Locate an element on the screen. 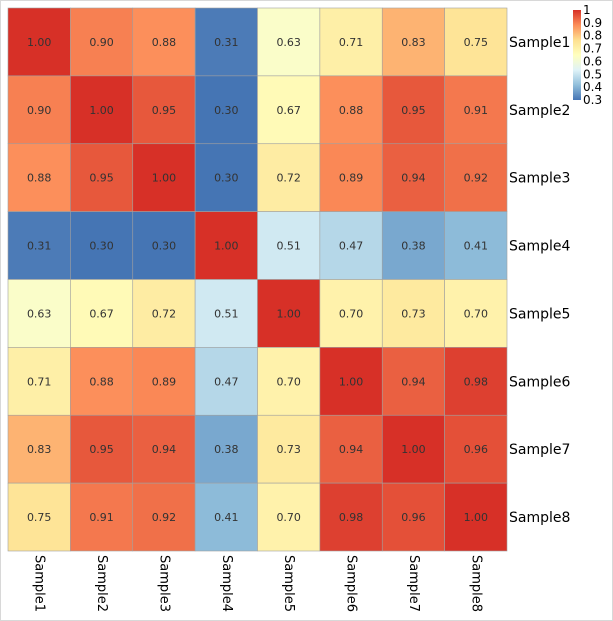 The width and height of the screenshot is (613, 621). heatmap-cell-Sample5-Sample3 is located at coordinates (164, 313).